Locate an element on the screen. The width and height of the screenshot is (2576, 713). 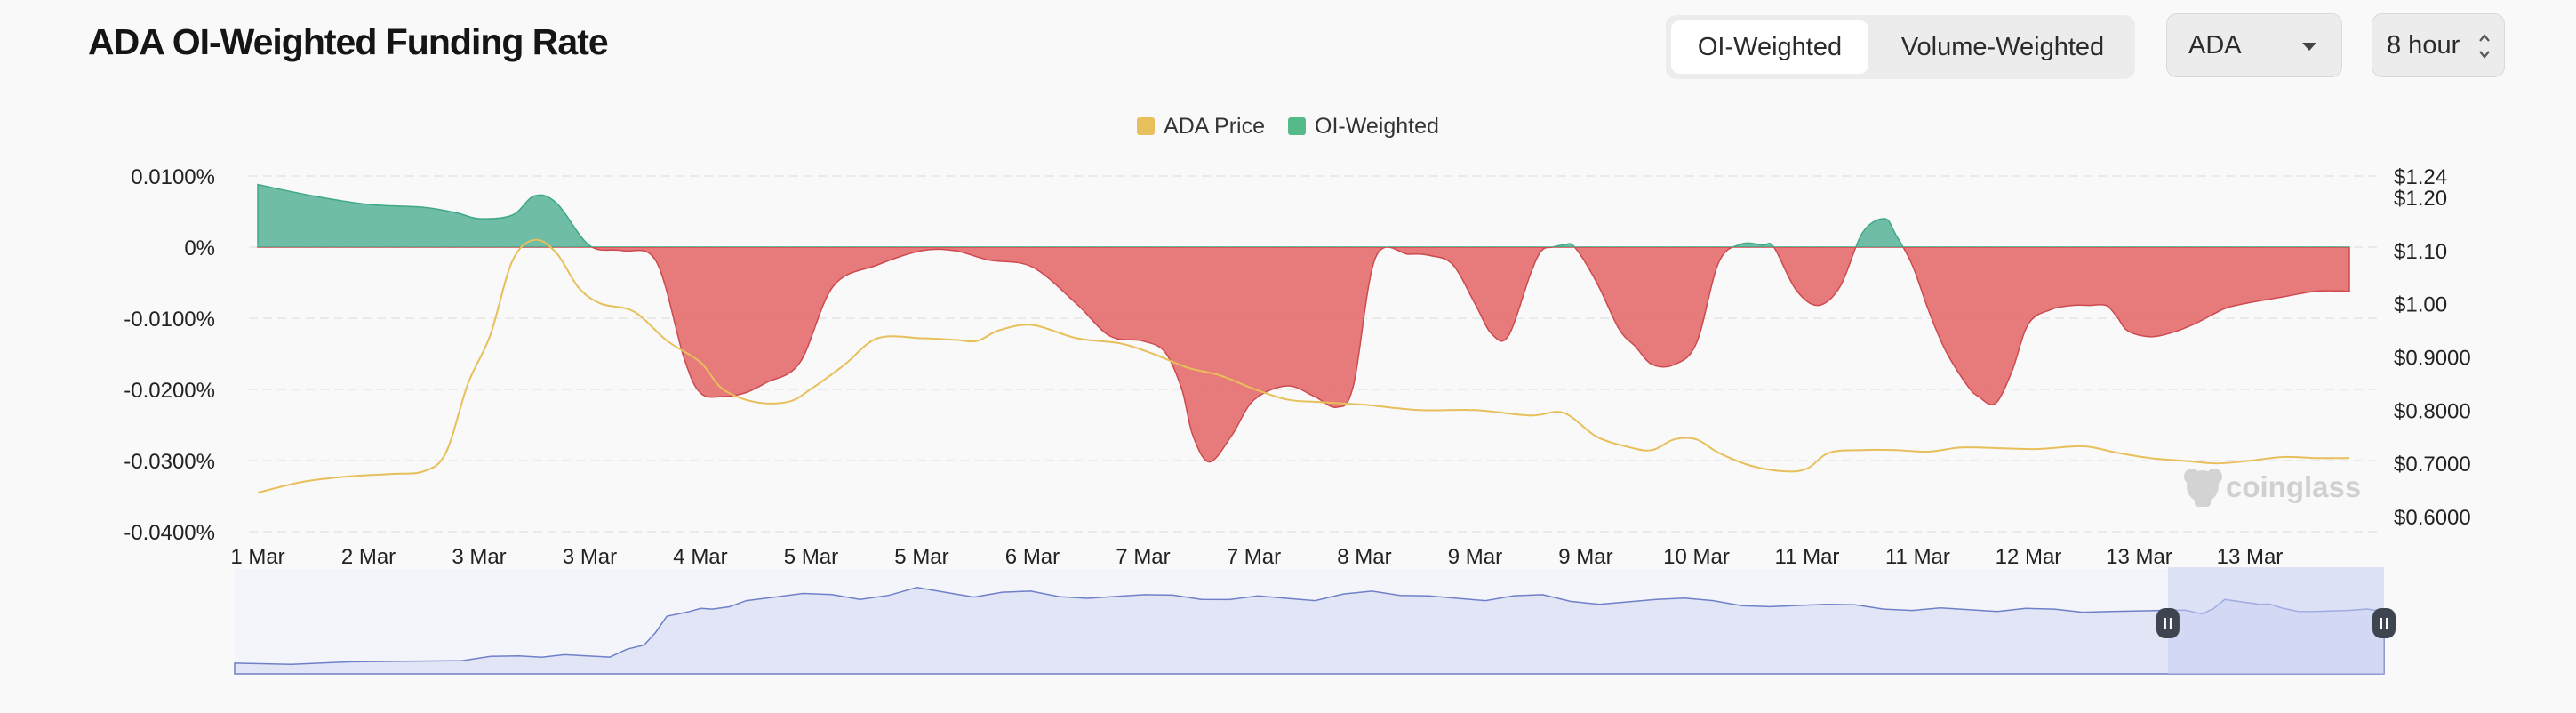
right-tick-label: $0.6000 is located at coordinates (2432, 518).